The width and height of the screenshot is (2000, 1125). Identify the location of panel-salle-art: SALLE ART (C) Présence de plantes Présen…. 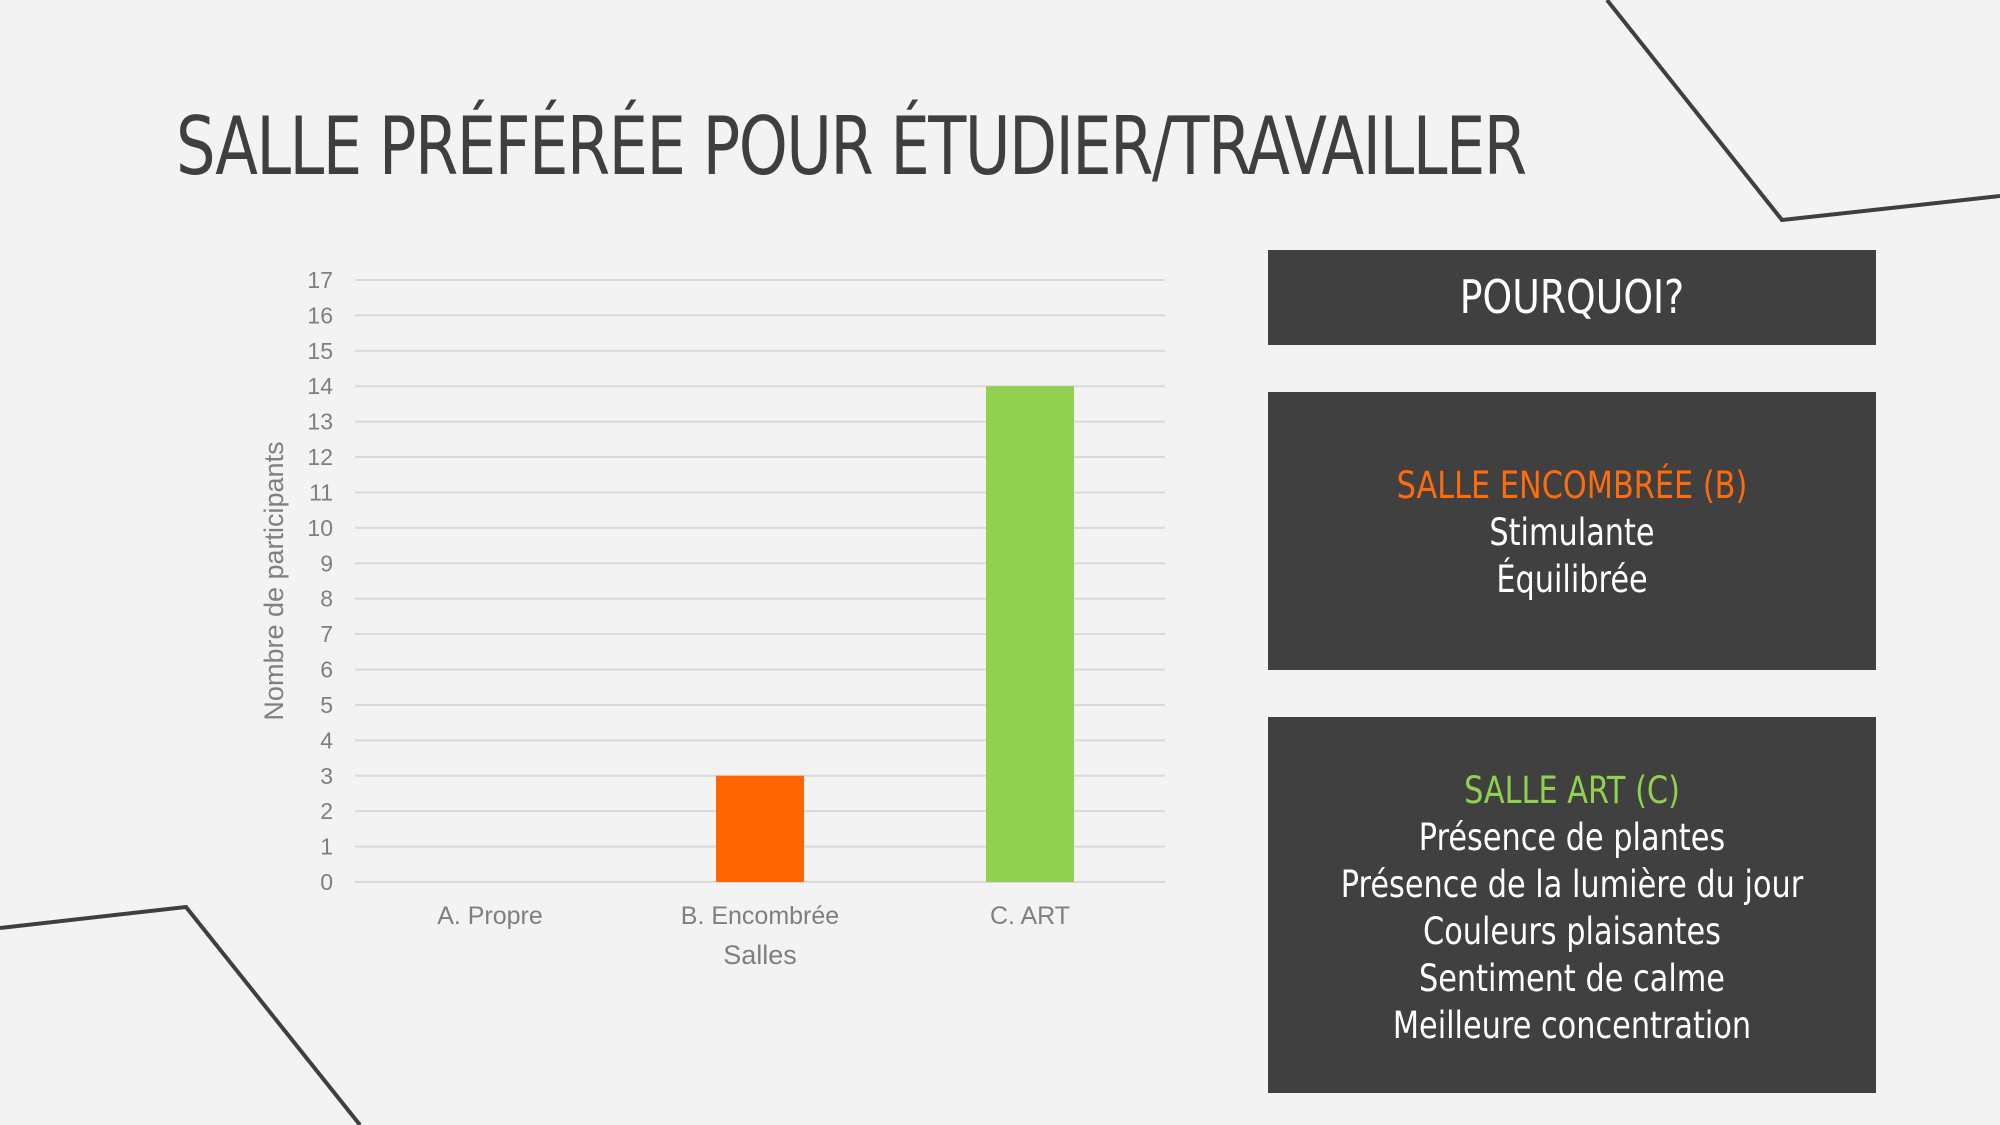
(1572, 905).